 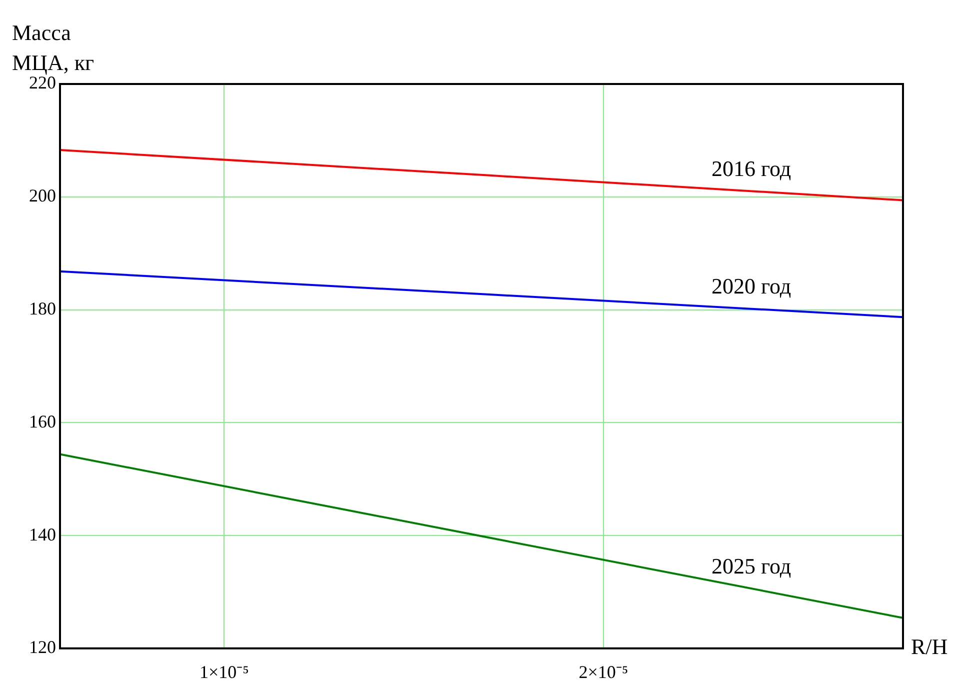 I want to click on x-tick-label: 1×10⁻⁵, so click(x=224, y=672).